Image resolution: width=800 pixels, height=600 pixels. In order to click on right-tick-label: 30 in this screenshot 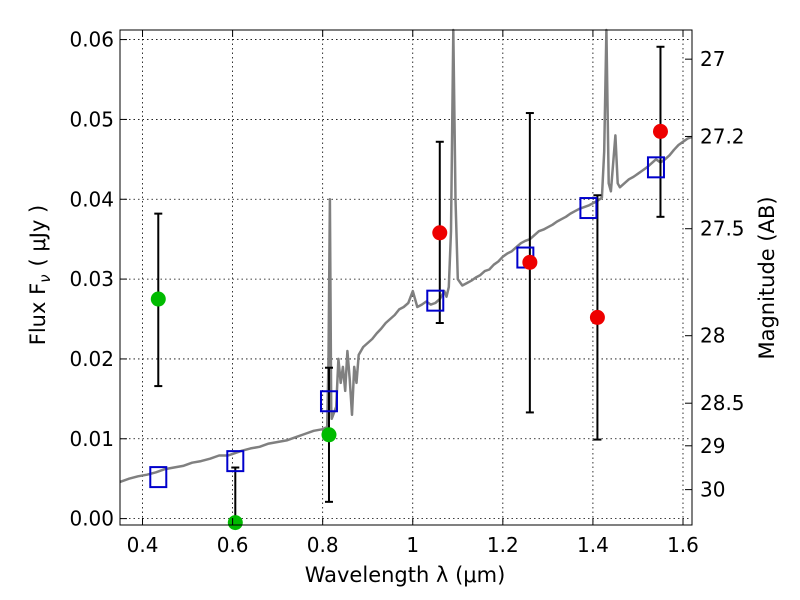, I will do `click(712, 490)`.